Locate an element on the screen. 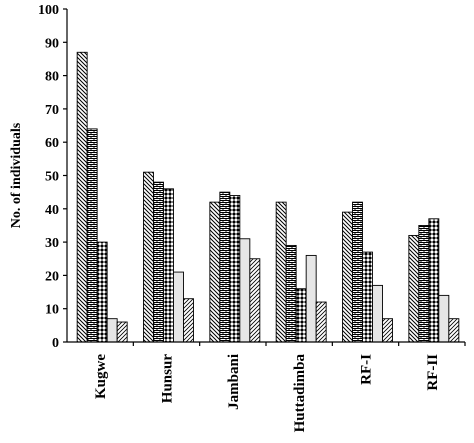  y-tick-label: 80 is located at coordinates (52, 77).